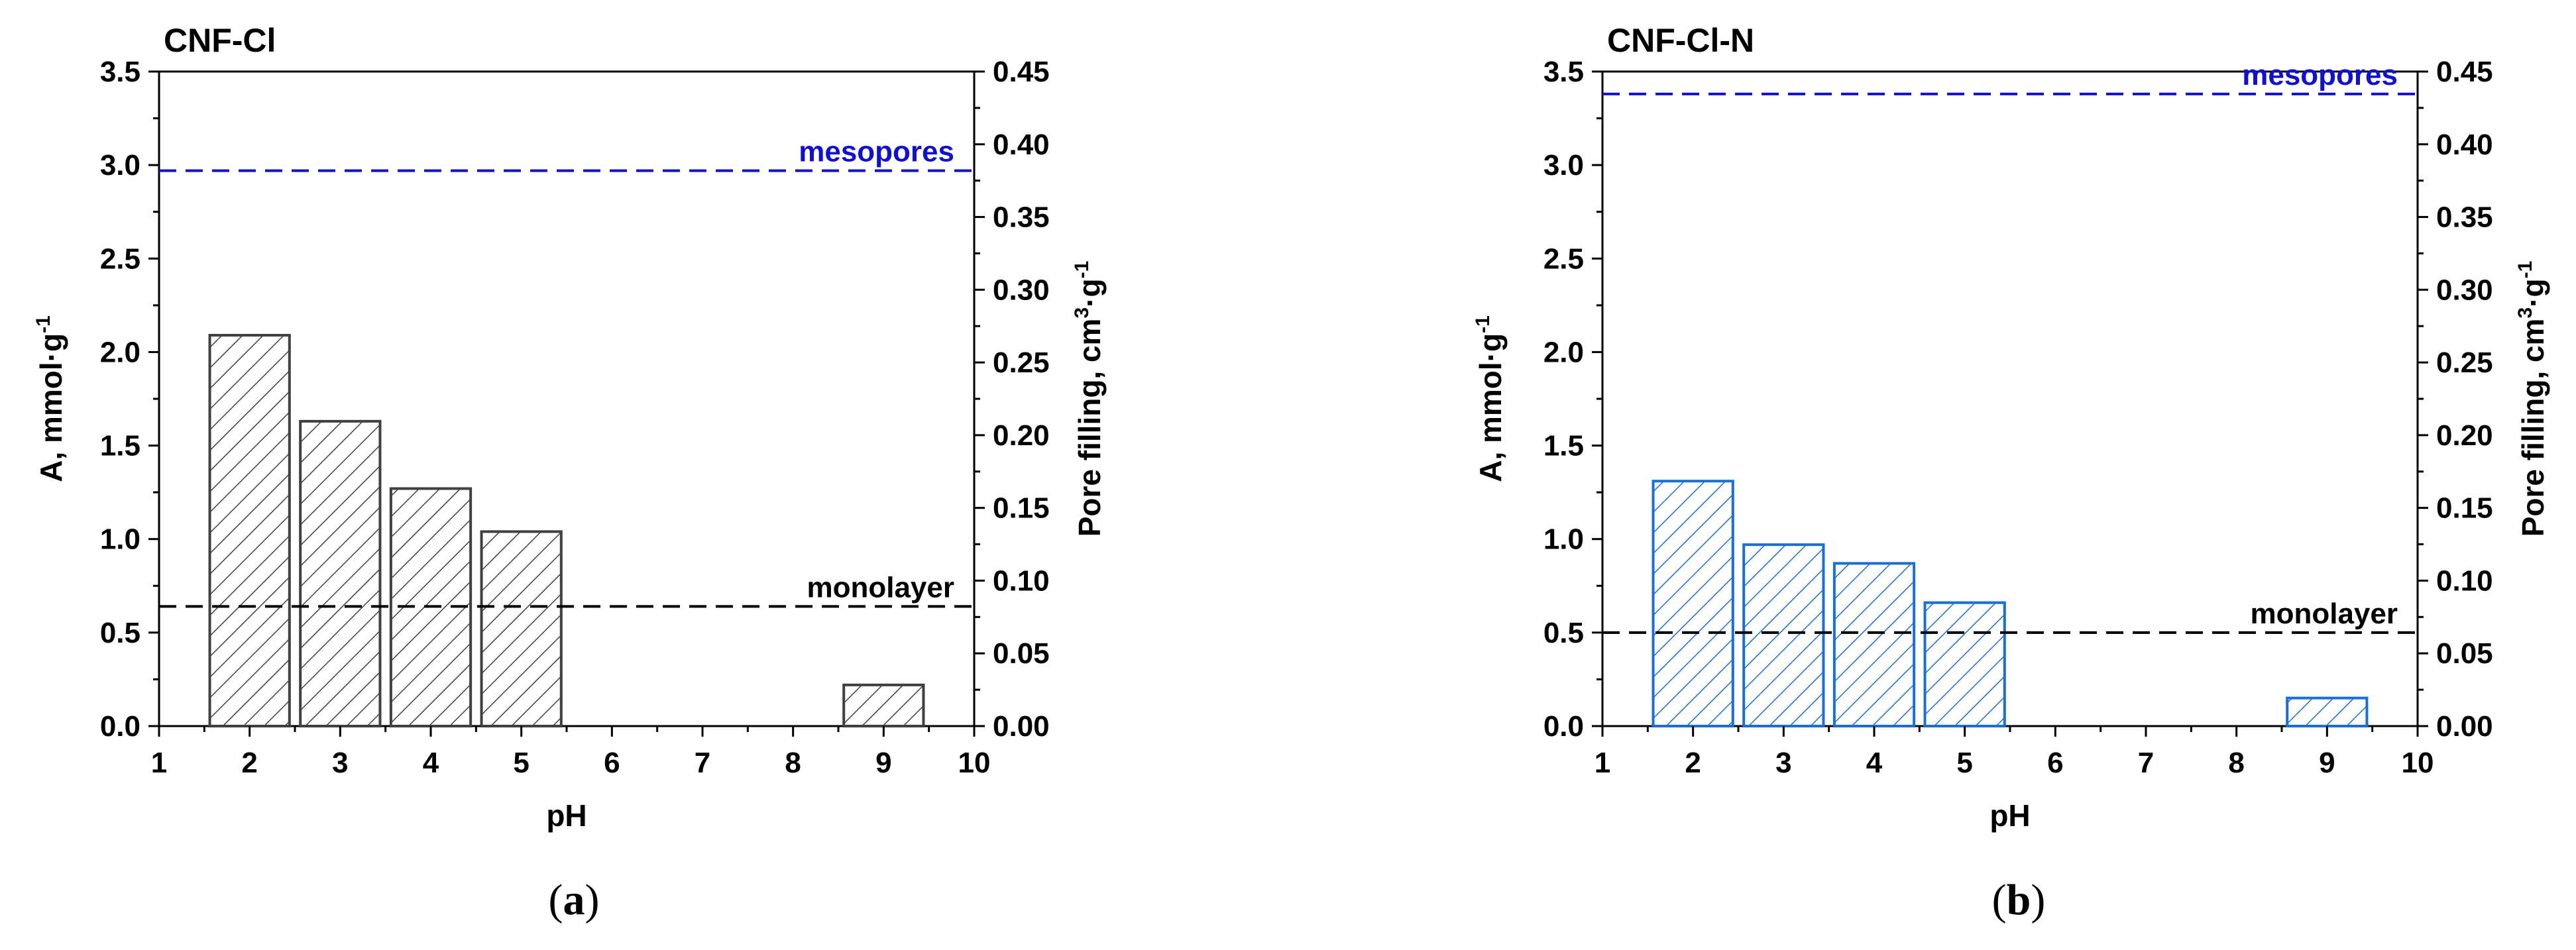 Image resolution: width=2576 pixels, height=950 pixels. I want to click on subfigure-label: (a), so click(574, 900).